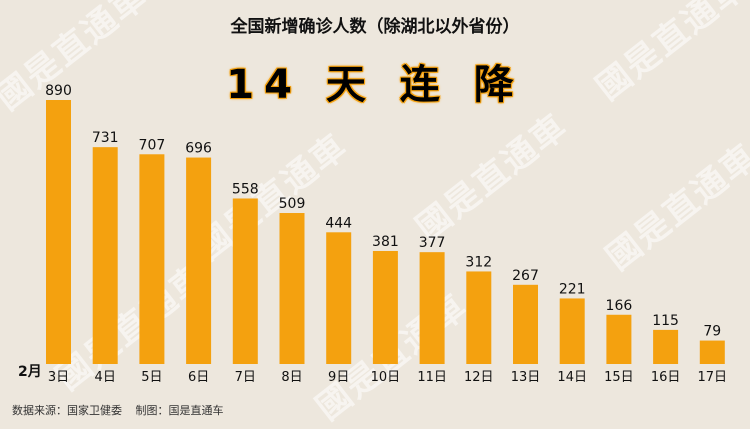 The width and height of the screenshot is (750, 429). I want to click on x-tick-label: 4日, so click(105, 377).